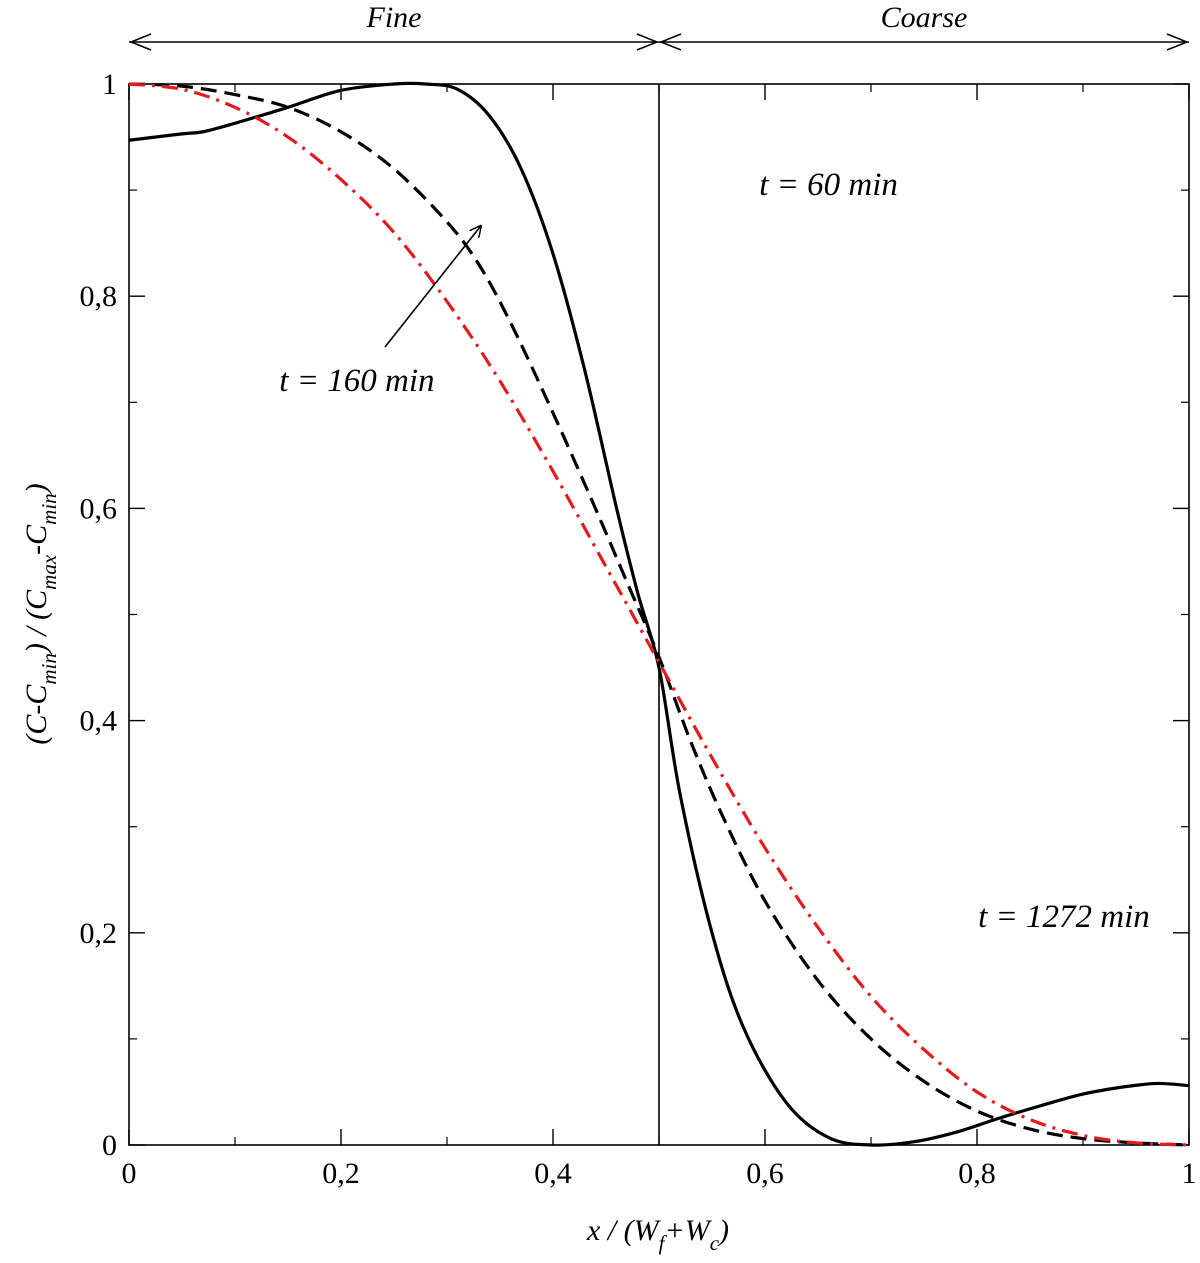  I want to click on y-axis-label-part-1: (C-C, so click(36, 714).